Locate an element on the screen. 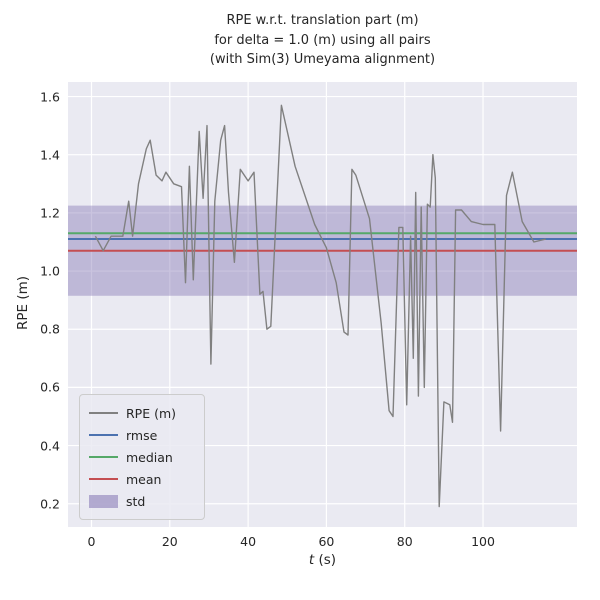 This screenshot has height=600, width=600. legend-label: RPE (m) is located at coordinates (151, 413).